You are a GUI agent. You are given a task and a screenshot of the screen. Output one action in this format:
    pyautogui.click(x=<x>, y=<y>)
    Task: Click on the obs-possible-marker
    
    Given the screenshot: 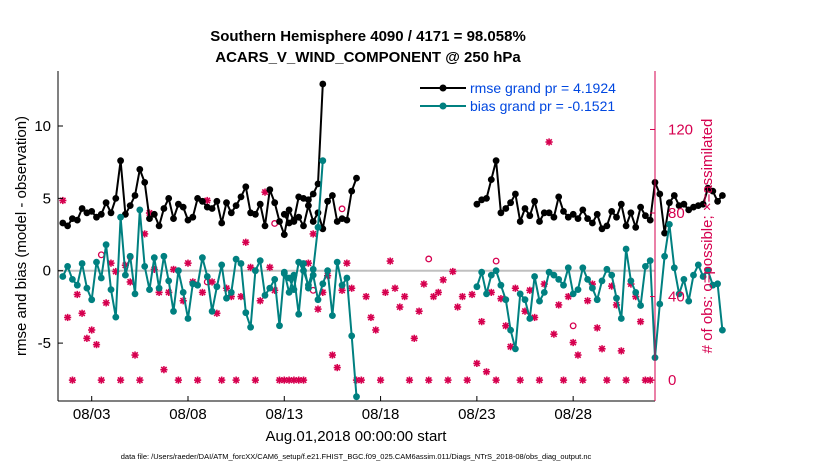 What is the action you would take?
    pyautogui.click(x=496, y=261)
    